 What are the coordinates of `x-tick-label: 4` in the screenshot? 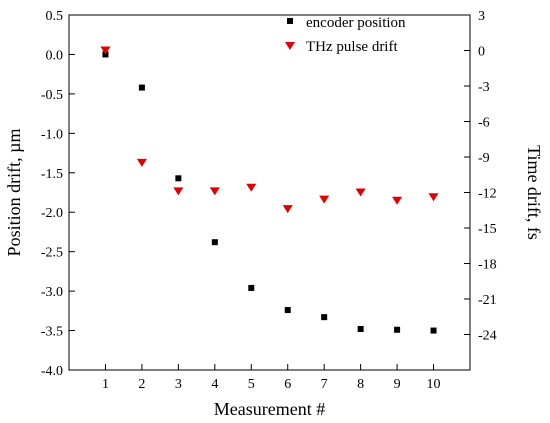 It's located at (214, 384).